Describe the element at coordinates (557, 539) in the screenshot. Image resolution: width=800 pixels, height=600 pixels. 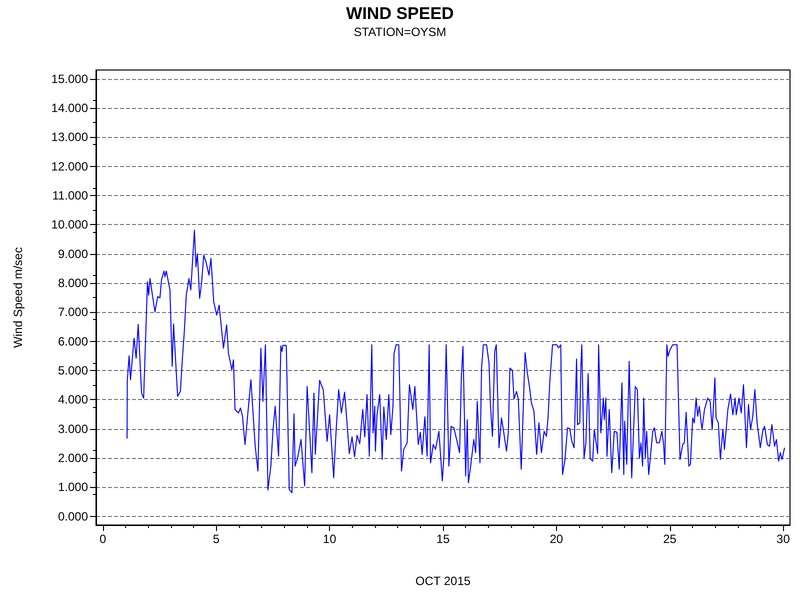
I see `x-tick-label: 20` at that location.